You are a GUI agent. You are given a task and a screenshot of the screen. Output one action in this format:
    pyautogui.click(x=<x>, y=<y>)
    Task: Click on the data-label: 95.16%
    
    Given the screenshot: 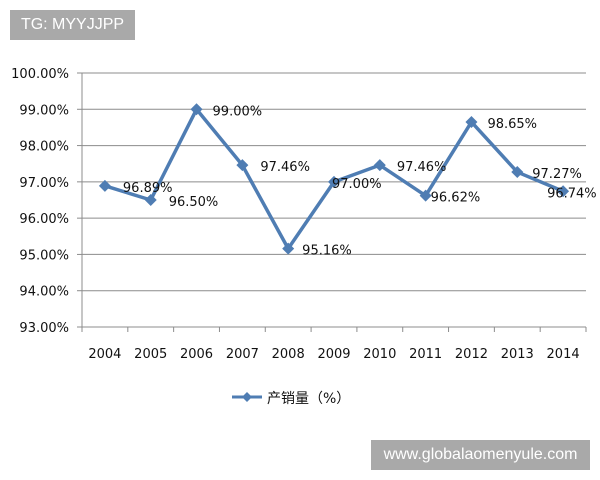 What is the action you would take?
    pyautogui.click(x=327, y=251)
    